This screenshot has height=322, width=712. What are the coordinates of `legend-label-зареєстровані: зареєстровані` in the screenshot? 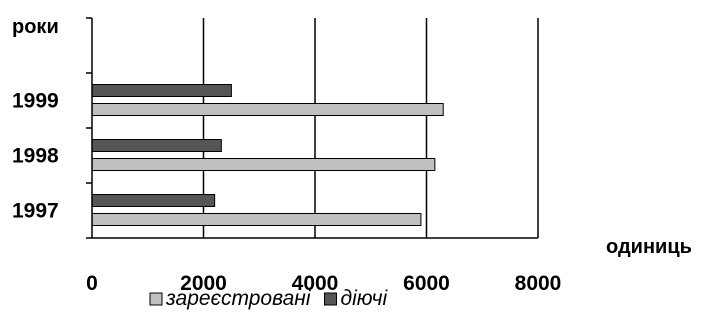 It's located at (238, 298).